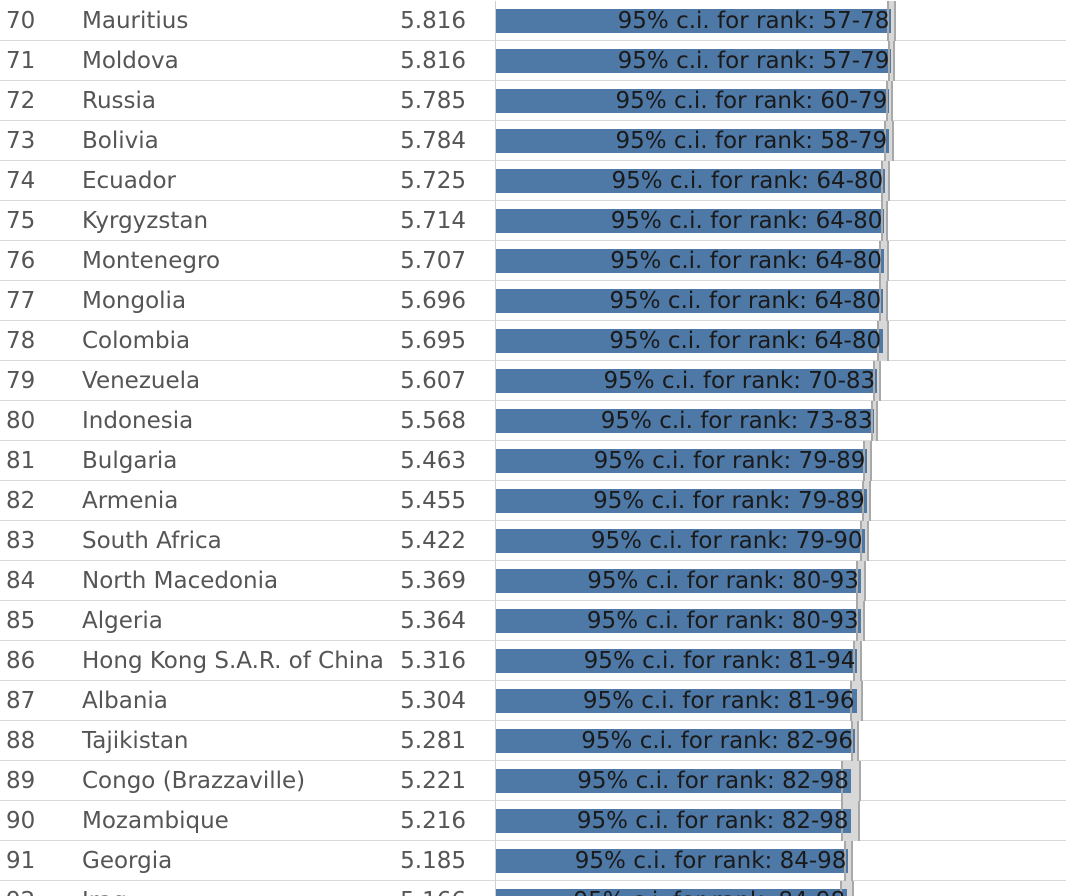 This screenshot has width=1066, height=896. Describe the element at coordinates (533, 21) in the screenshot. I see `table-row: 70 Mauritius 5.816 95% c.i. for rank: 57-78` at that location.